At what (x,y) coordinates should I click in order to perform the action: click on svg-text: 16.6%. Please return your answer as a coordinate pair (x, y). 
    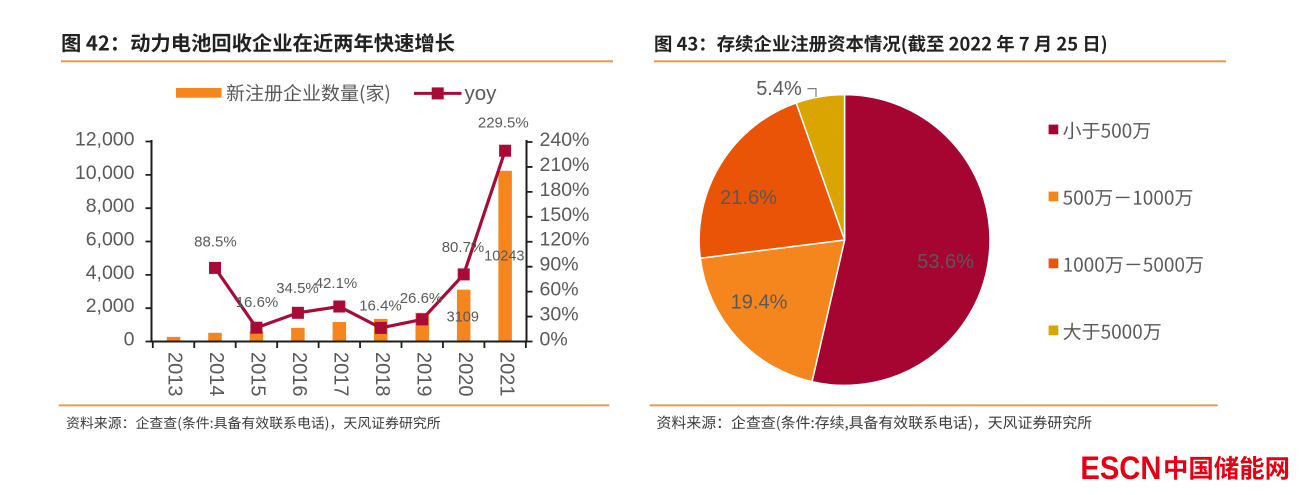
    Looking at the image, I should click on (257, 302).